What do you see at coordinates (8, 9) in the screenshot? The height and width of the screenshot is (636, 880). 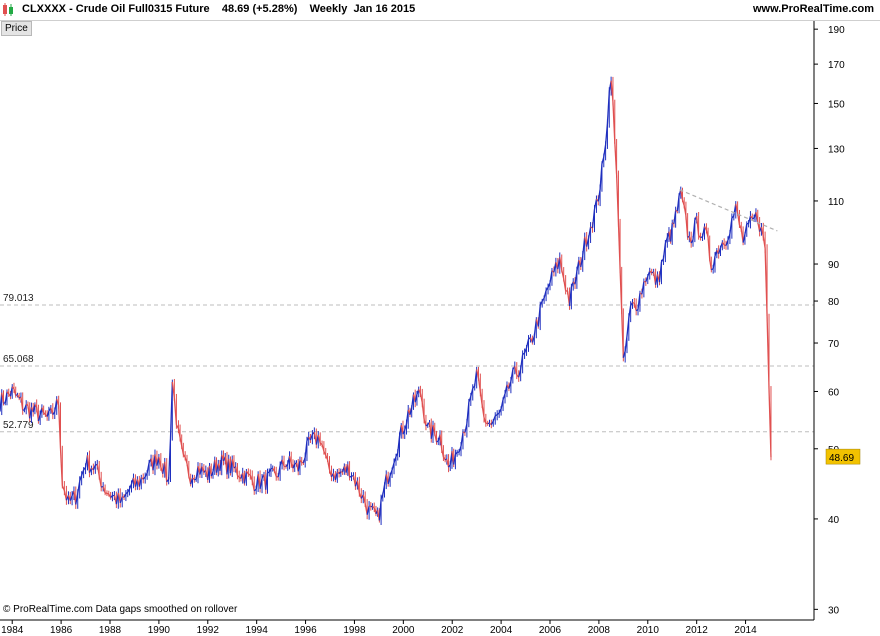 I see `candlestick-icon` at bounding box center [8, 9].